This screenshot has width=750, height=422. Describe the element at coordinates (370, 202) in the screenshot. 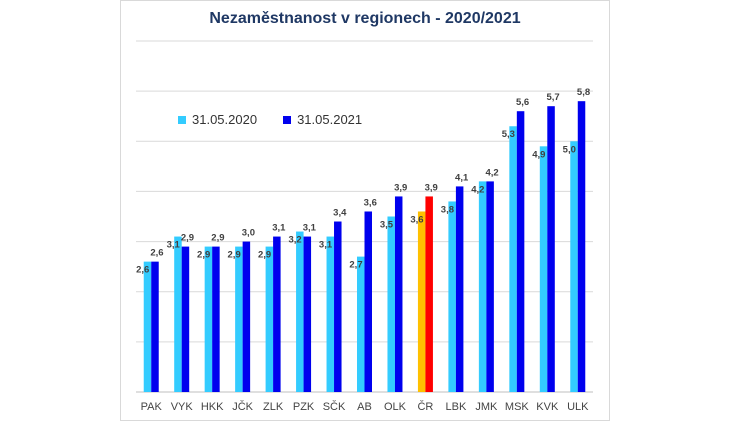

I see `data-label-2021: 3,6` at that location.